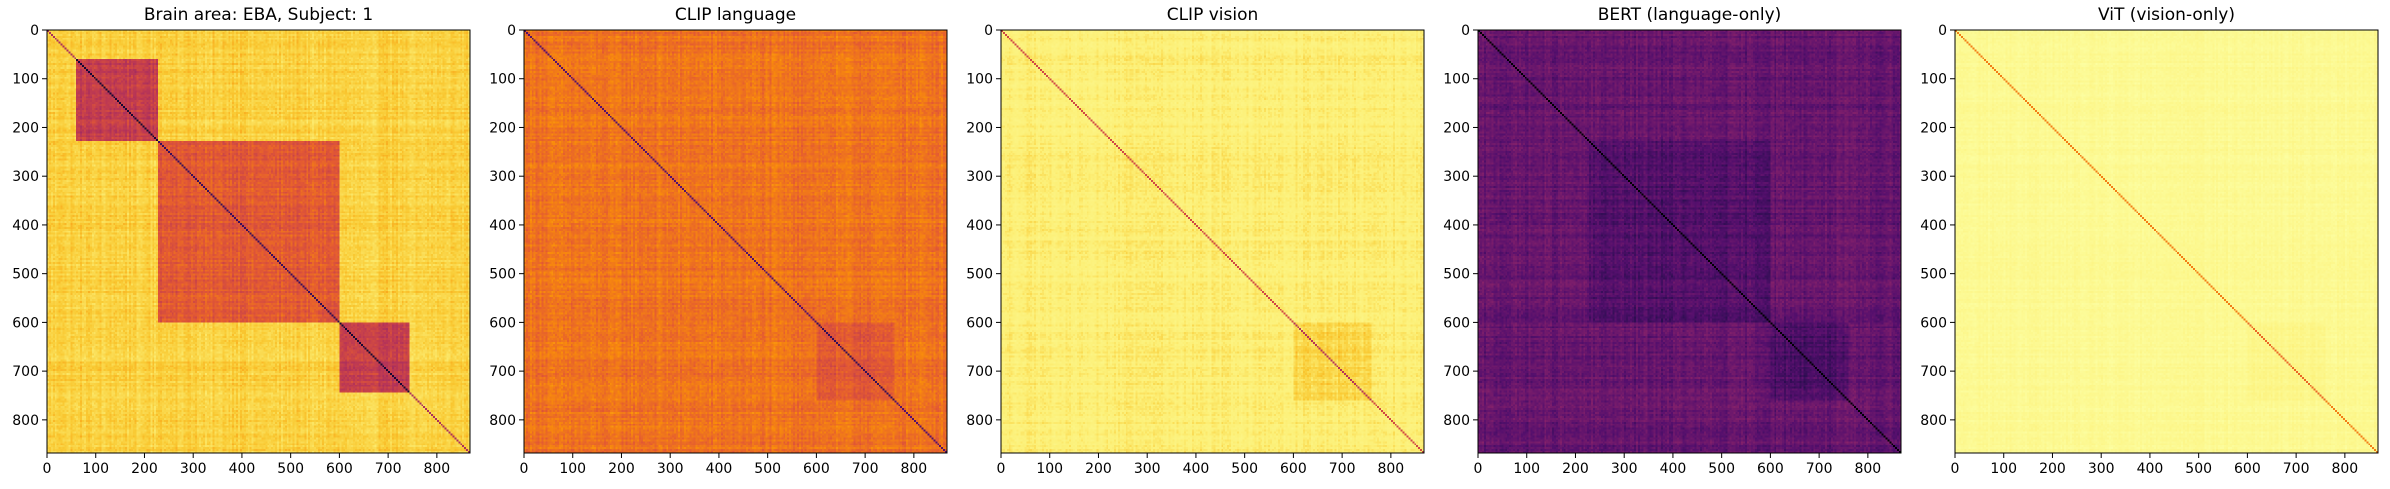 Image resolution: width=2390 pixels, height=489 pixels. What do you see at coordinates (2166, 15) in the screenshot?
I see `panel-title: ViT (vision-only)` at bounding box center [2166, 15].